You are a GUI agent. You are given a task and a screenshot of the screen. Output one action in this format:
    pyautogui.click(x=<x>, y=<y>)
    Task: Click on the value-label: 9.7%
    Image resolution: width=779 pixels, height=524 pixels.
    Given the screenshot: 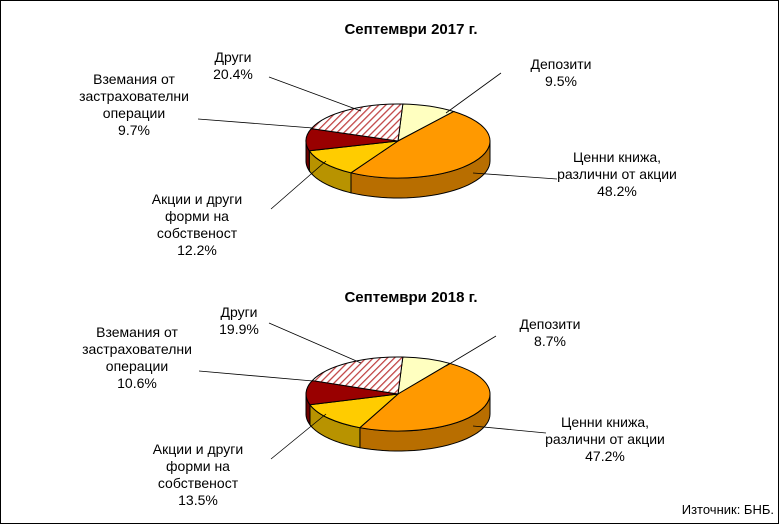 What is the action you would take?
    pyautogui.click(x=134, y=130)
    